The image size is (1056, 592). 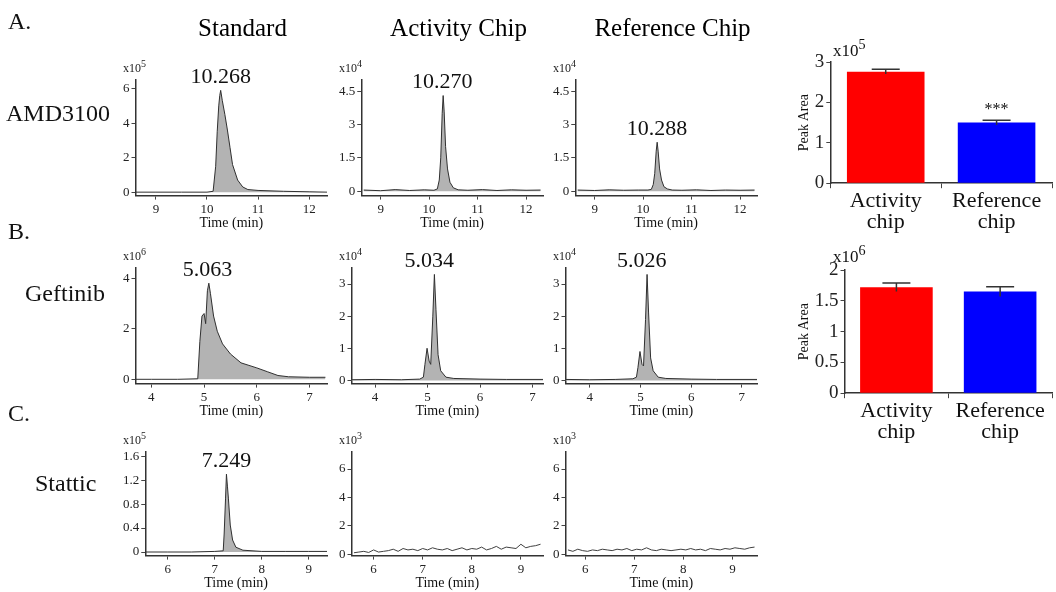 I want to click on y-tick-label: 1.2, so click(x=131, y=479).